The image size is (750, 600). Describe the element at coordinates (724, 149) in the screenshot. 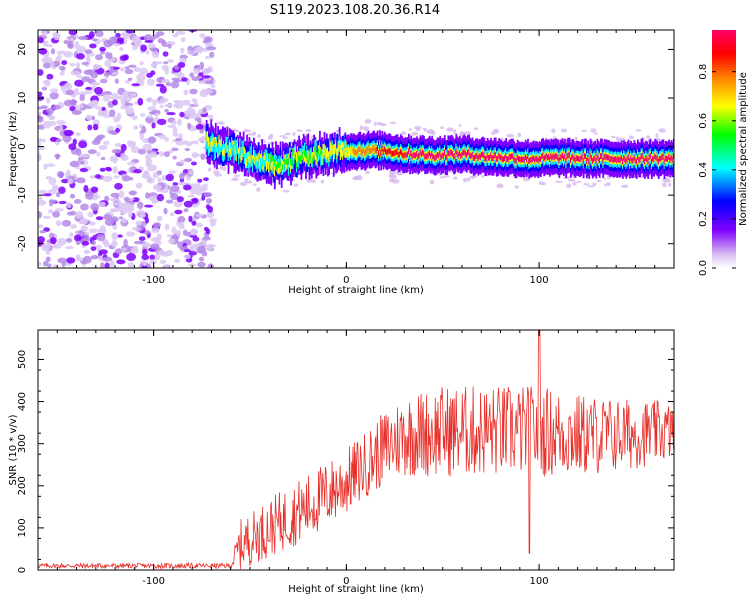

I see `colorbar-gradient` at that location.